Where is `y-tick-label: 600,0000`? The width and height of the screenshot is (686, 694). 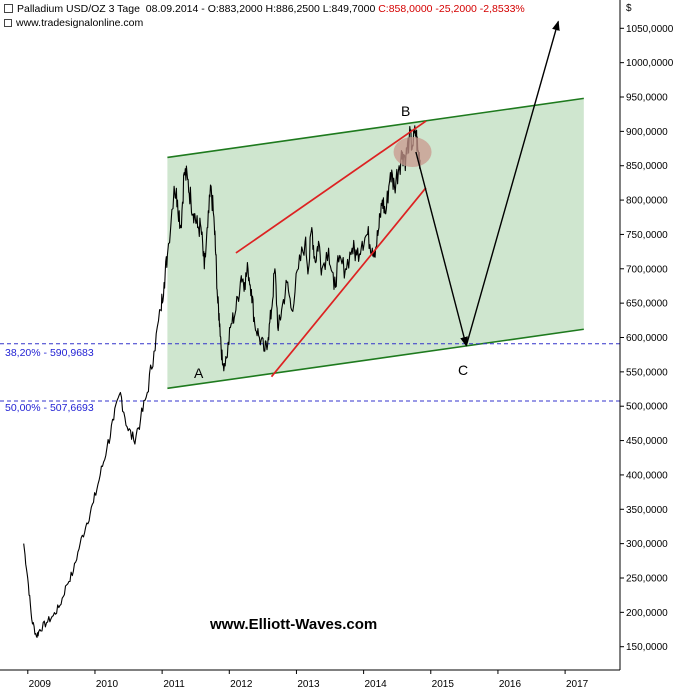
y-tick-label: 600,0000 is located at coordinates (647, 338).